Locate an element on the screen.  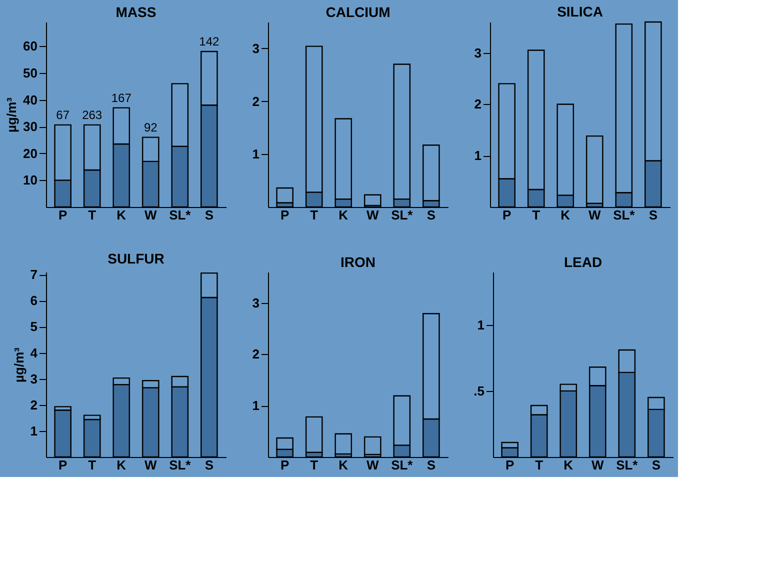
y-tick-label: 4 is located at coordinates (34, 352).